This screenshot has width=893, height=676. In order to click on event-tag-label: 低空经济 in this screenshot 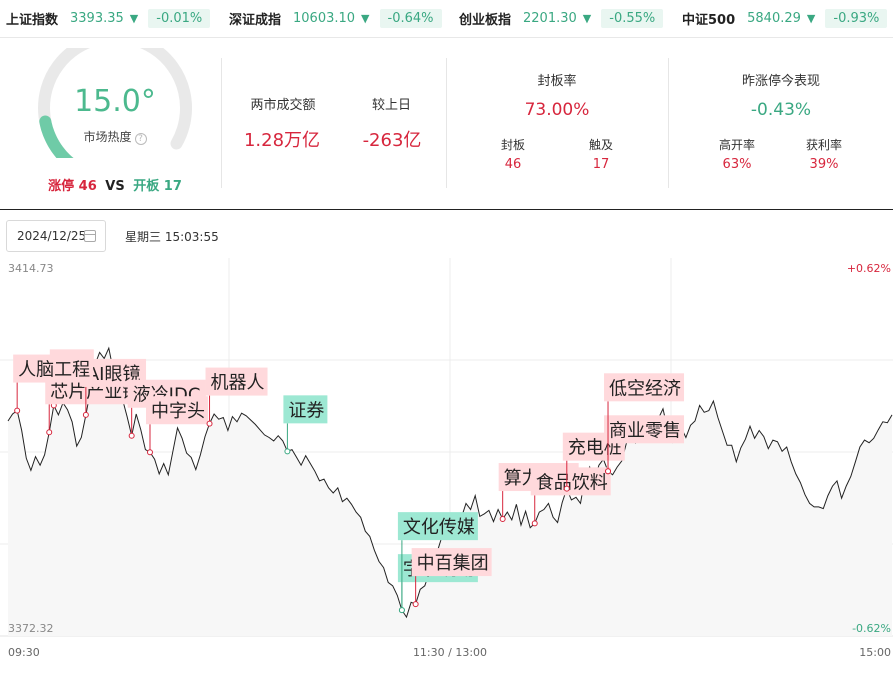, I will do `click(645, 388)`.